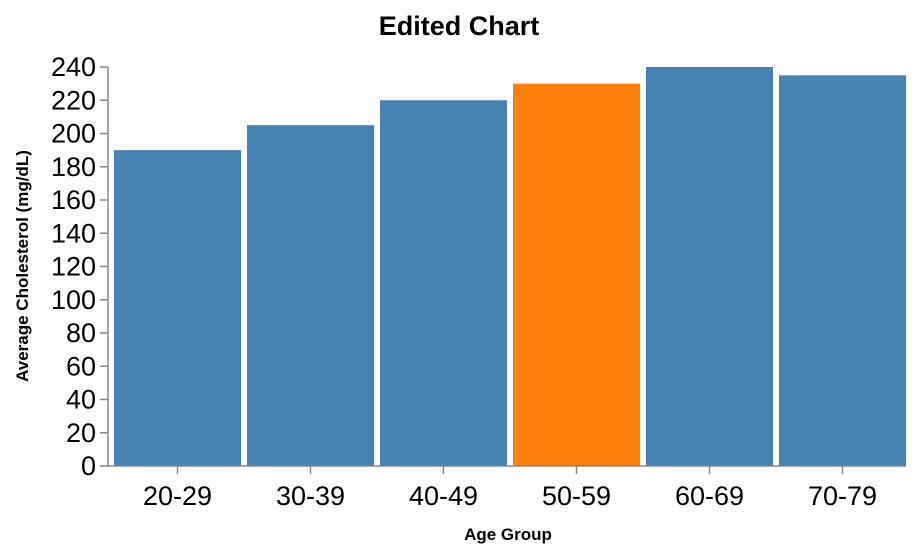  What do you see at coordinates (842, 496) in the screenshot?
I see `x-tick-label: 70-79` at bounding box center [842, 496].